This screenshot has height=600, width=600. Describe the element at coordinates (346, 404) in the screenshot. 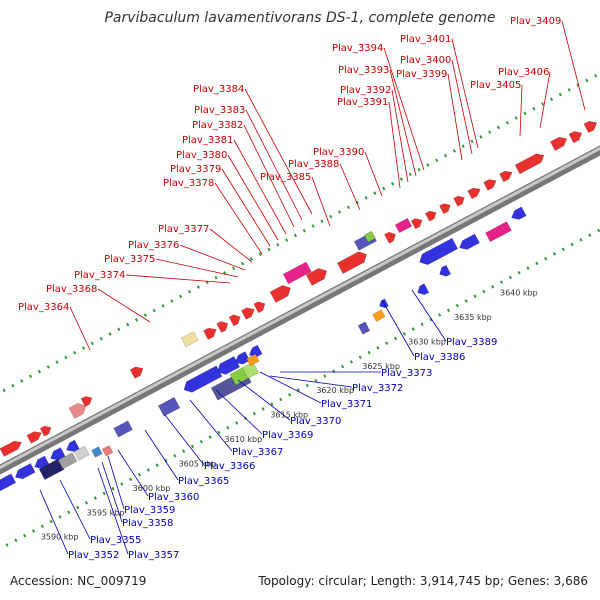

I see `gene-label-reverse: Plav_3371` at that location.